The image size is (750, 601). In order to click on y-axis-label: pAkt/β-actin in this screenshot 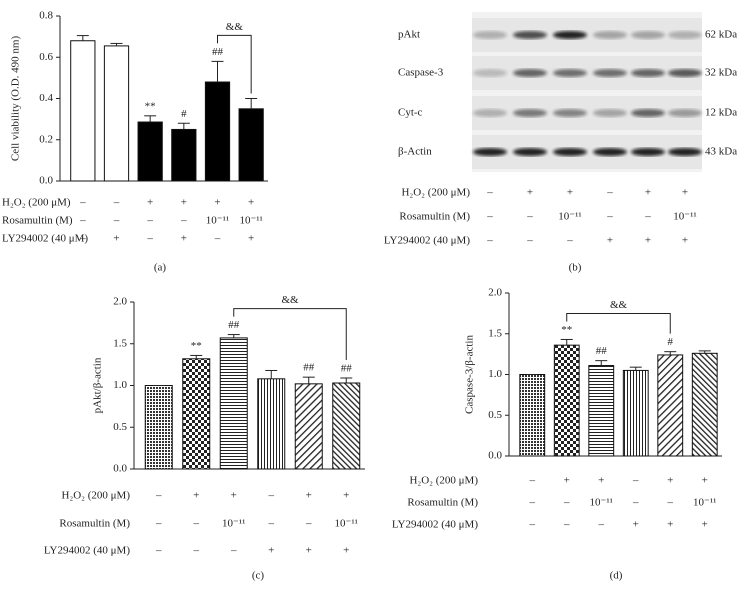, I will do `click(98, 385)`.